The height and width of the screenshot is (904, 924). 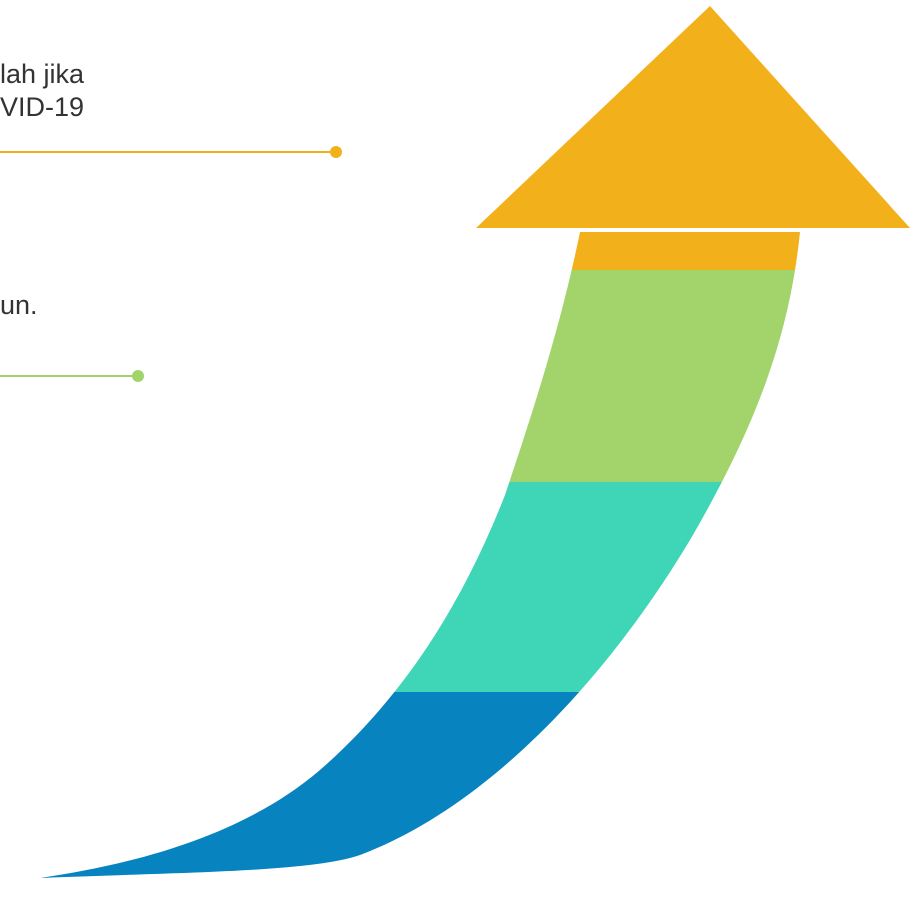 I want to click on arrow-head, so click(x=693, y=117).